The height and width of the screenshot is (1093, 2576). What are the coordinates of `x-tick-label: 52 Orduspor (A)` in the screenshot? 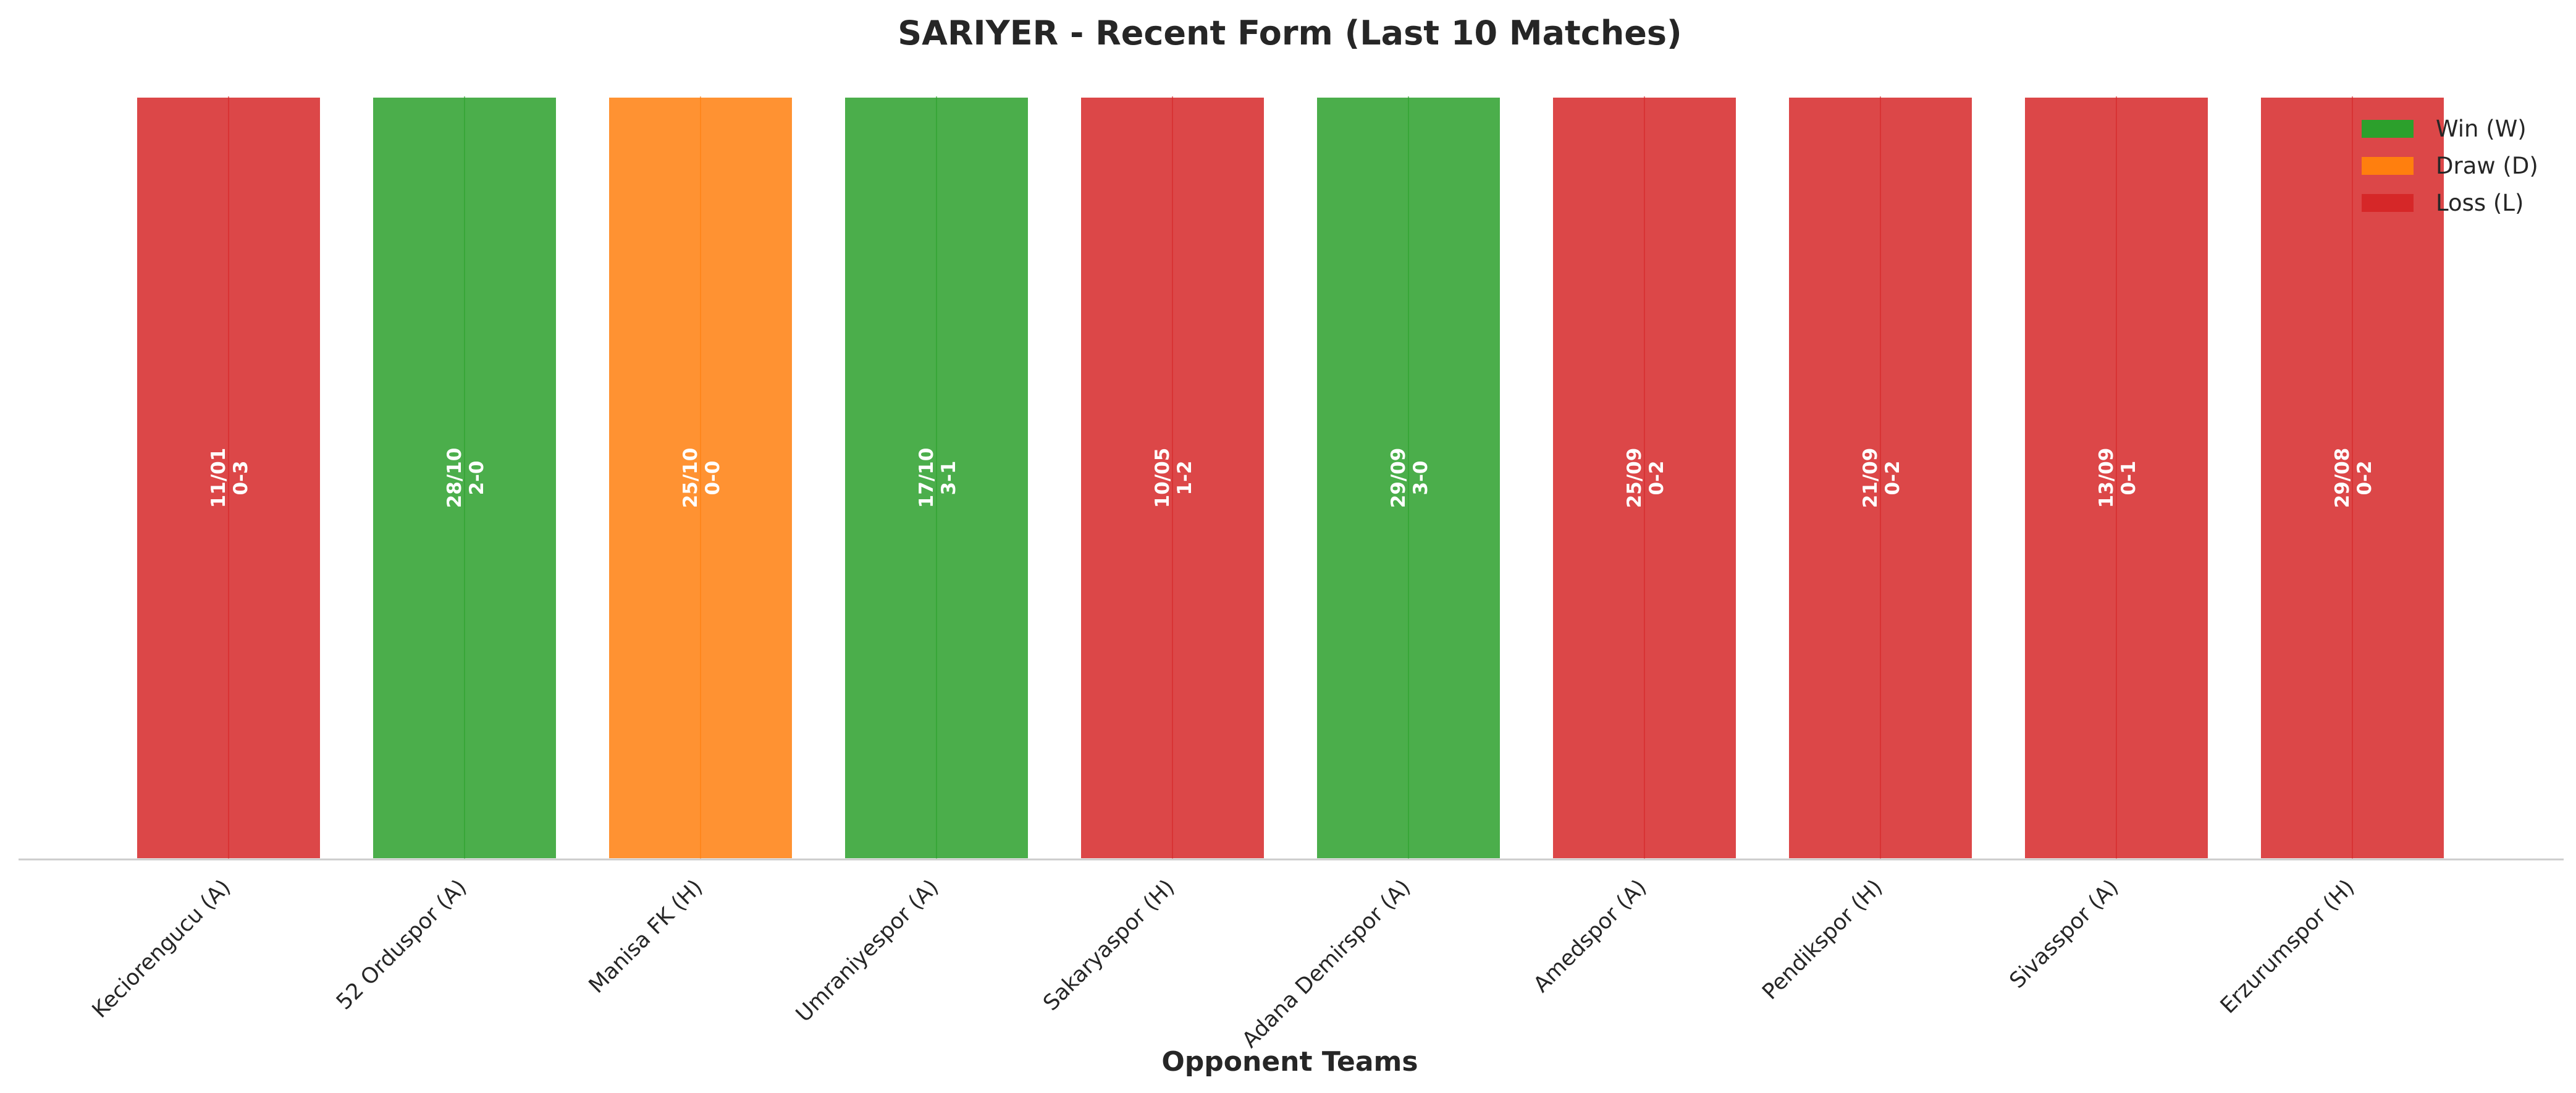 It's located at (401, 945).